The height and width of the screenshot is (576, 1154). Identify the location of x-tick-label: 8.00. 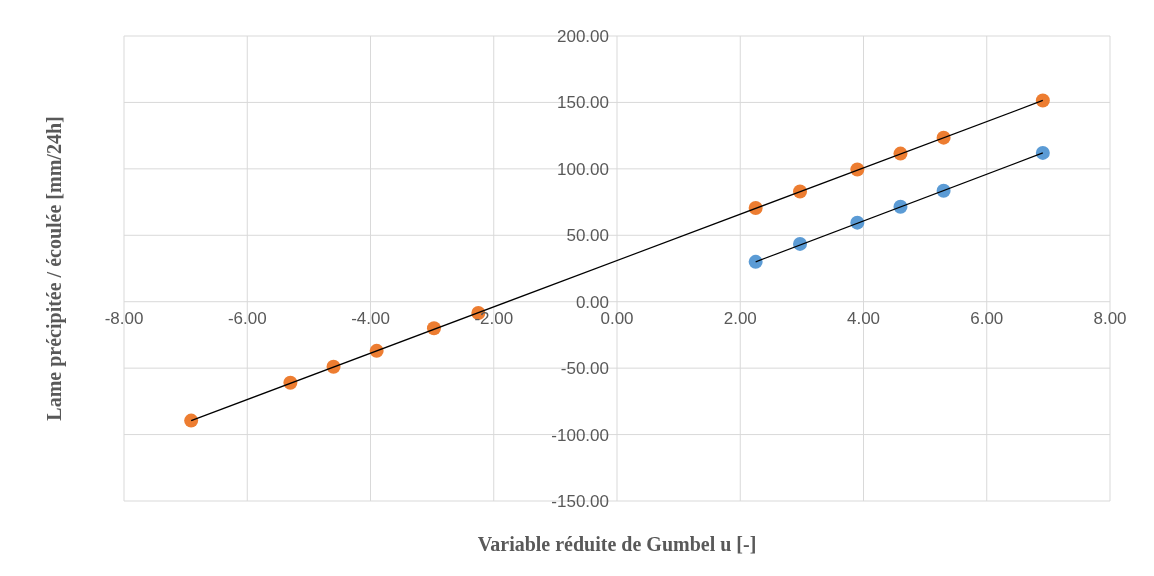
(1110, 318).